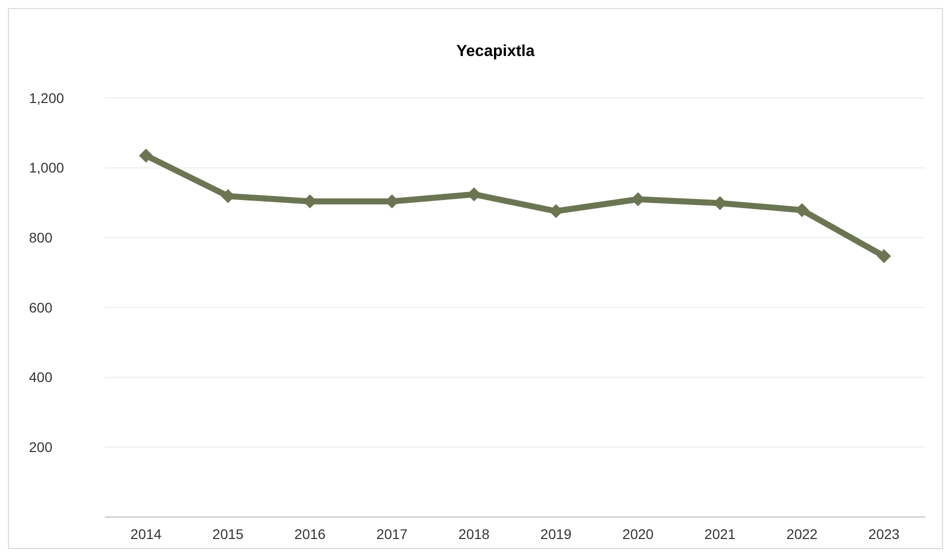  I want to click on x-tick-label: 2015, so click(228, 534).